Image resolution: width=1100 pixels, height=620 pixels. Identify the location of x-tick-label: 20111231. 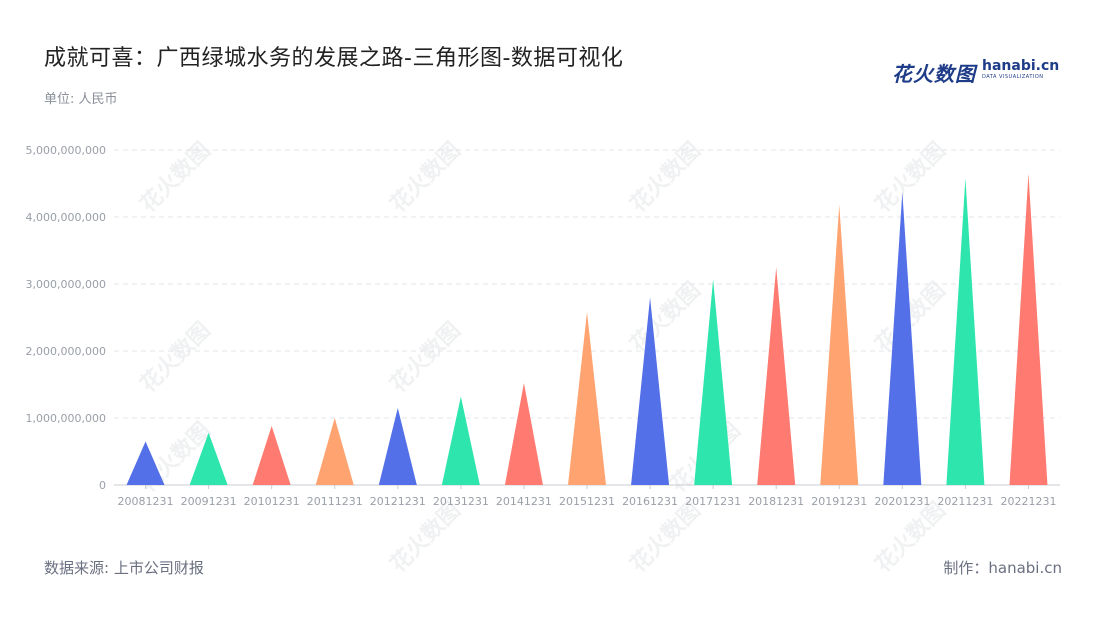
(335, 501).